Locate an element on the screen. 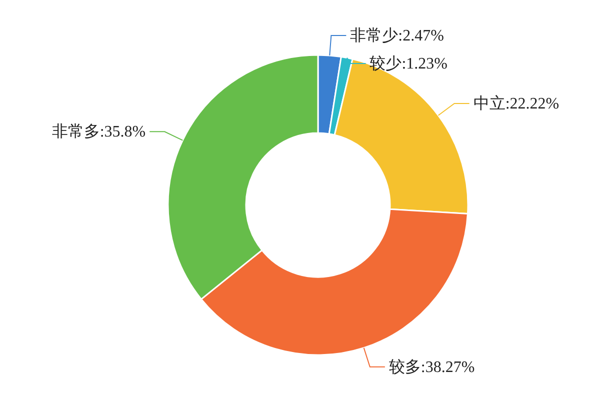  slice-label: 较多 is located at coordinates (404, 367).